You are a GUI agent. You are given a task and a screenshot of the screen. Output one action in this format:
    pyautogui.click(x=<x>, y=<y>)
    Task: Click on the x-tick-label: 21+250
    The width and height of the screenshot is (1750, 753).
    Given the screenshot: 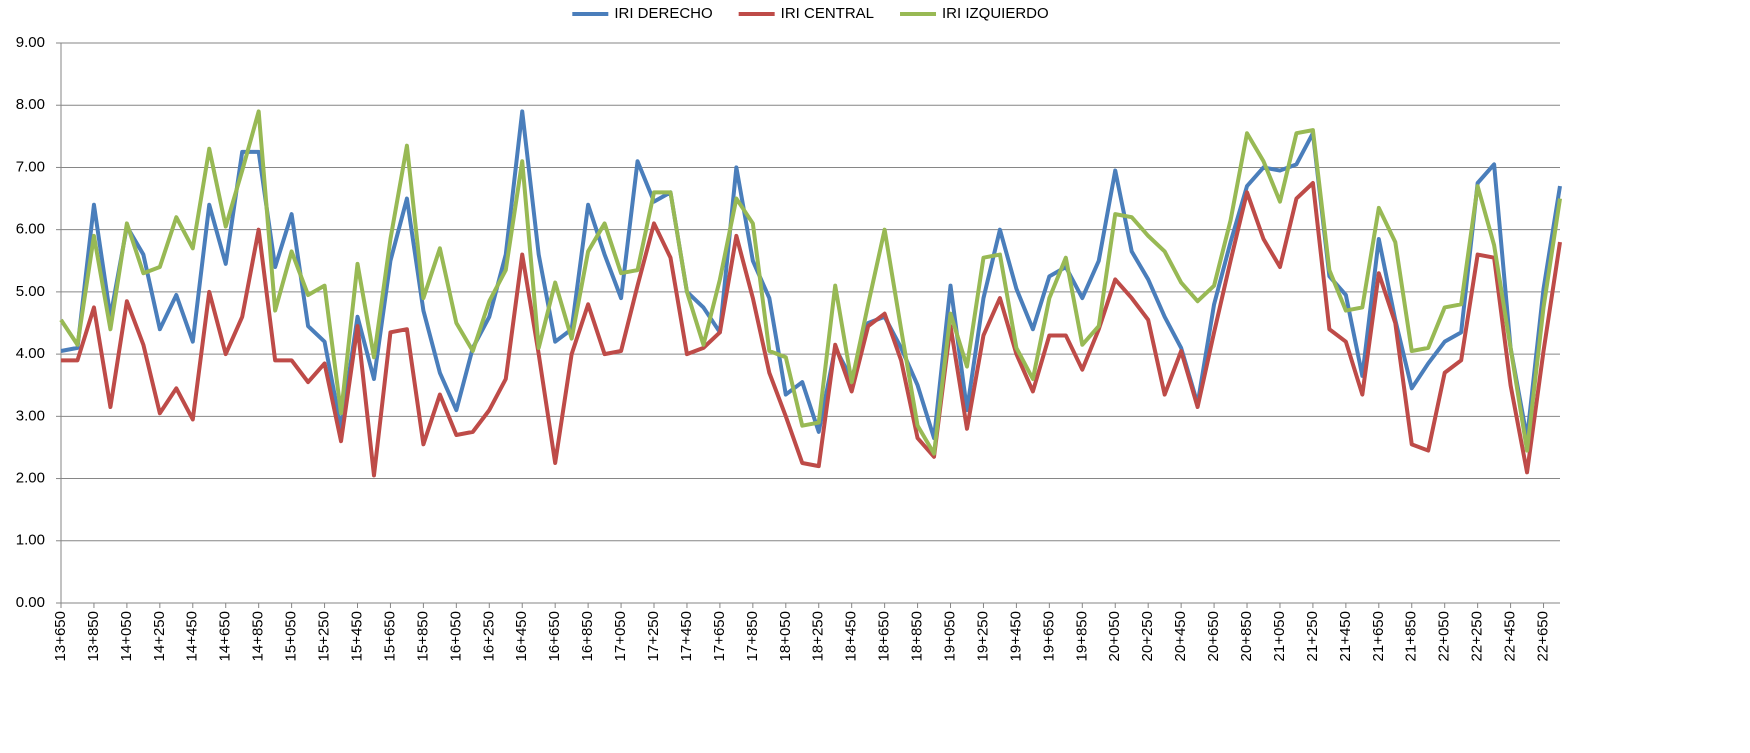 What is the action you would take?
    pyautogui.click(x=1312, y=636)
    